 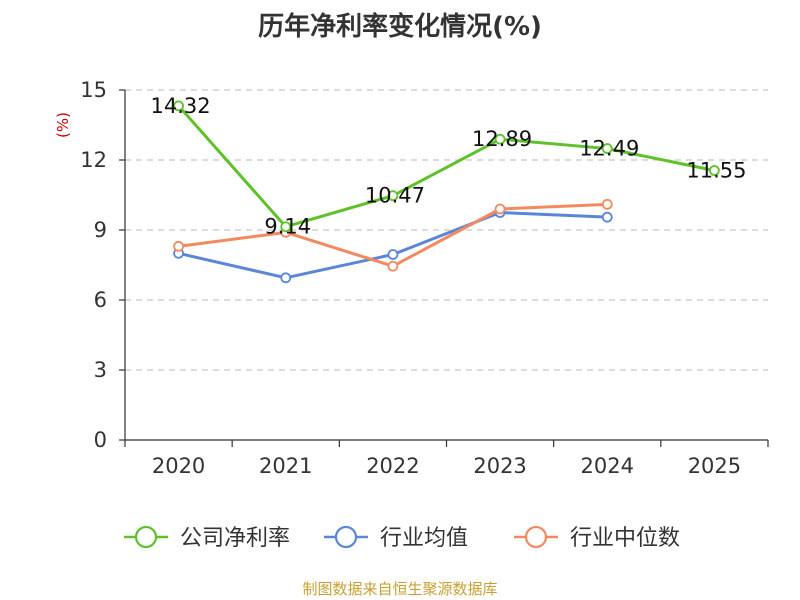 I want to click on data-label: 11.55, so click(x=716, y=171).